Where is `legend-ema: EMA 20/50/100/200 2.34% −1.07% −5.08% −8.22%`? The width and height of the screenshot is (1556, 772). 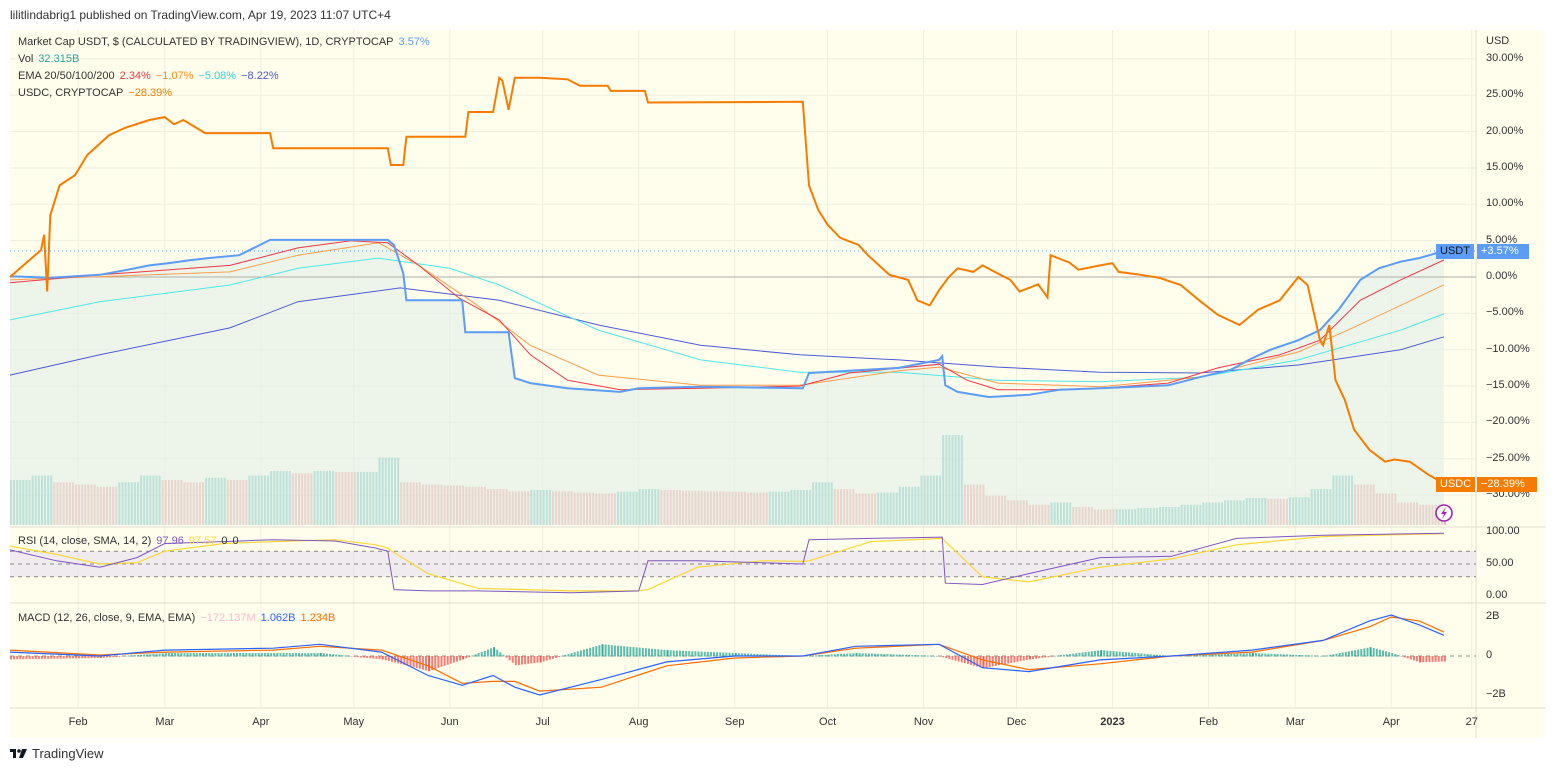 legend-ema: EMA 20/50/100/200 2.34% −1.07% −5.08% −8.22% is located at coordinates (151, 76).